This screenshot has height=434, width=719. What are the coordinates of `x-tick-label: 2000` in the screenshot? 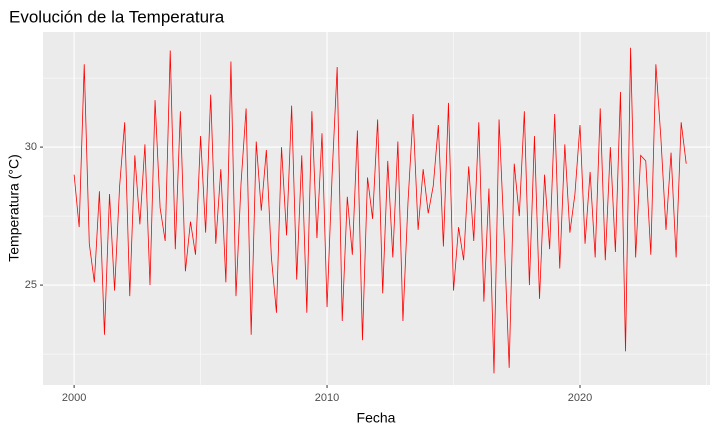 It's located at (74, 398).